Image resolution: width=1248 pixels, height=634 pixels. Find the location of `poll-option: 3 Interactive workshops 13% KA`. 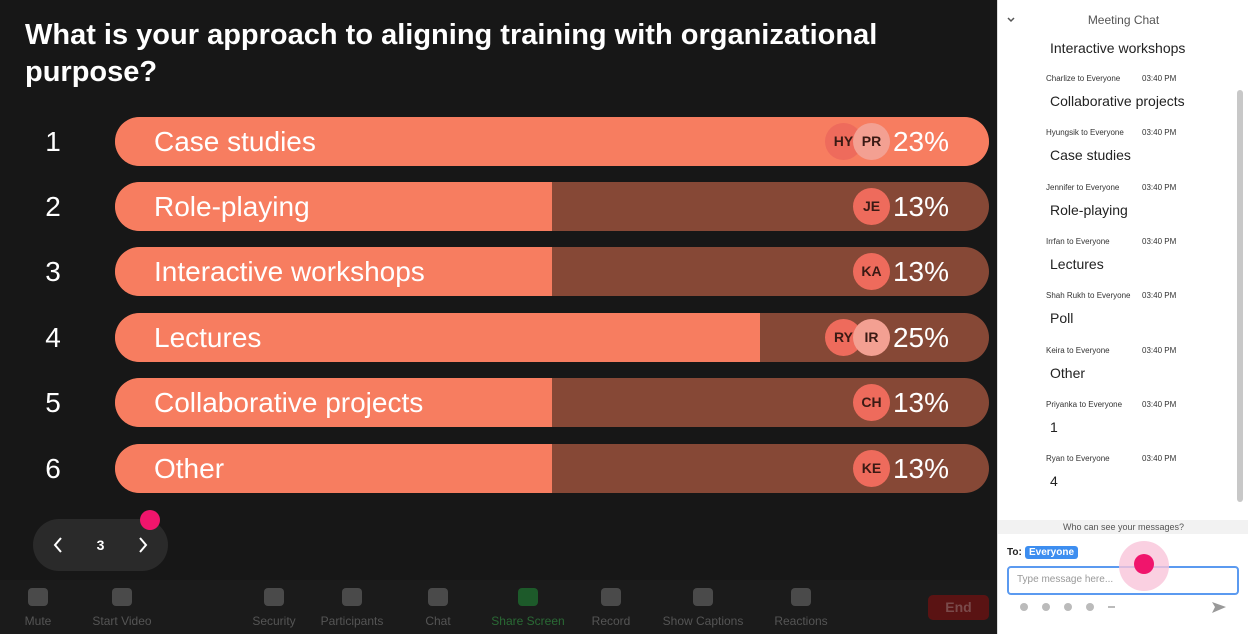

poll-option: 3 Interactive workshops 13% KA is located at coordinates (498, 271).